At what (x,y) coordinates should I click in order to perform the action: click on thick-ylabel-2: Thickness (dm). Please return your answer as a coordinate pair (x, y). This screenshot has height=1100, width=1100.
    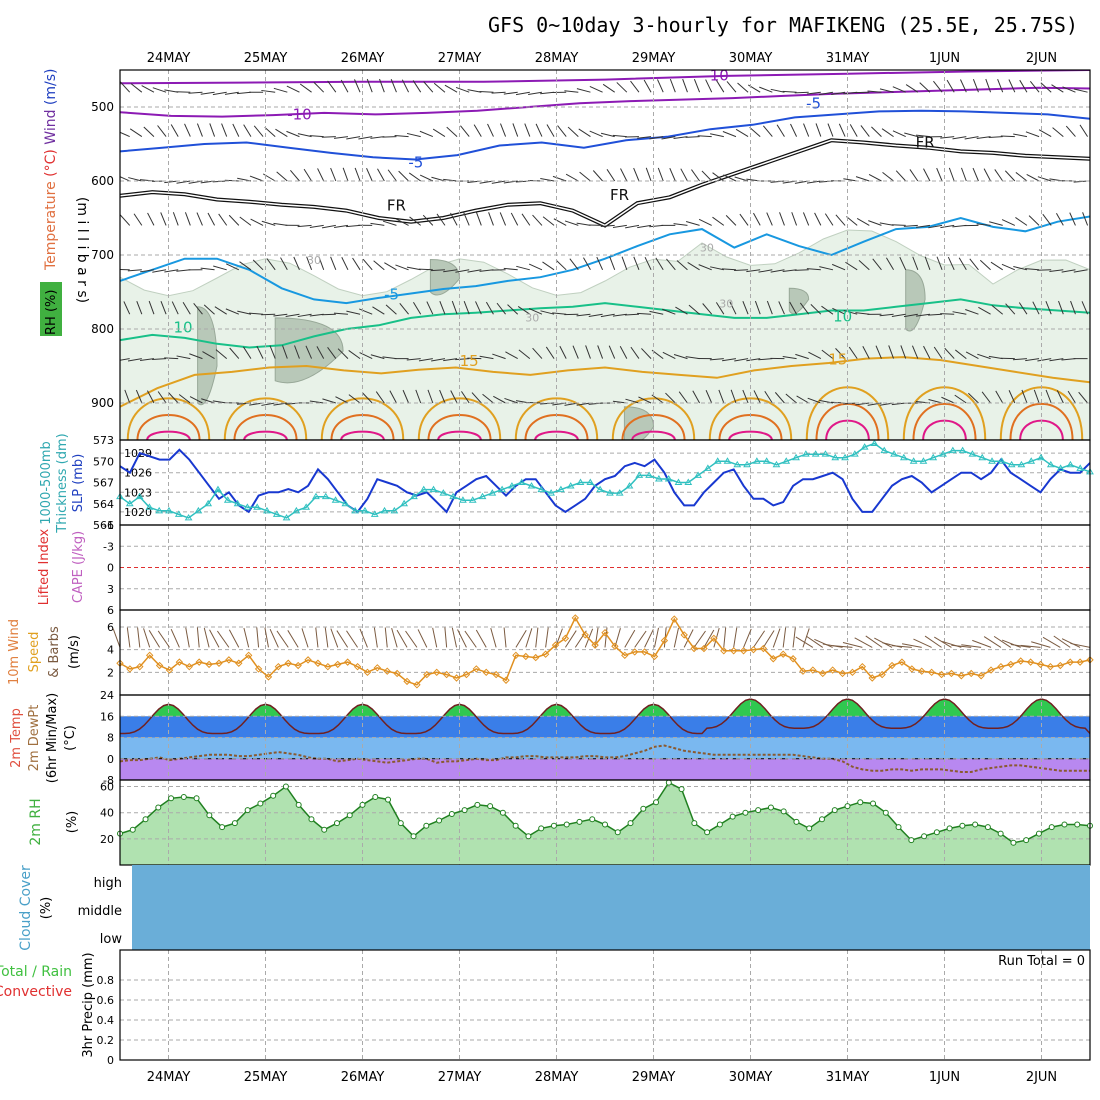
    Looking at the image, I should click on (62, 483).